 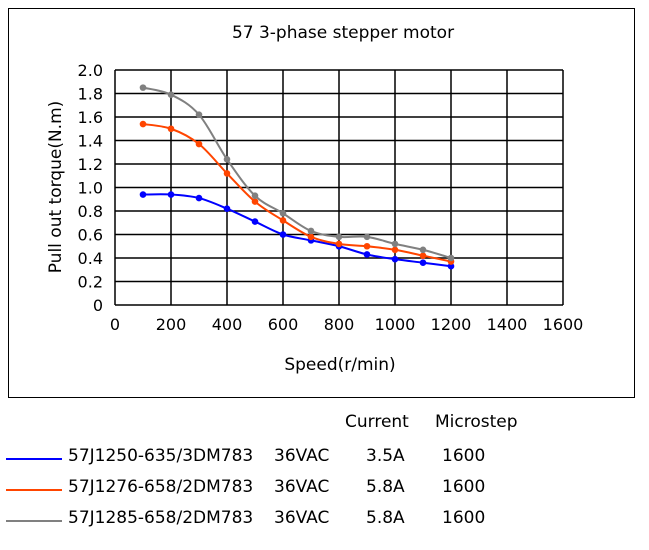 What do you see at coordinates (283, 324) in the screenshot?
I see `x-tick-label: 600` at bounding box center [283, 324].